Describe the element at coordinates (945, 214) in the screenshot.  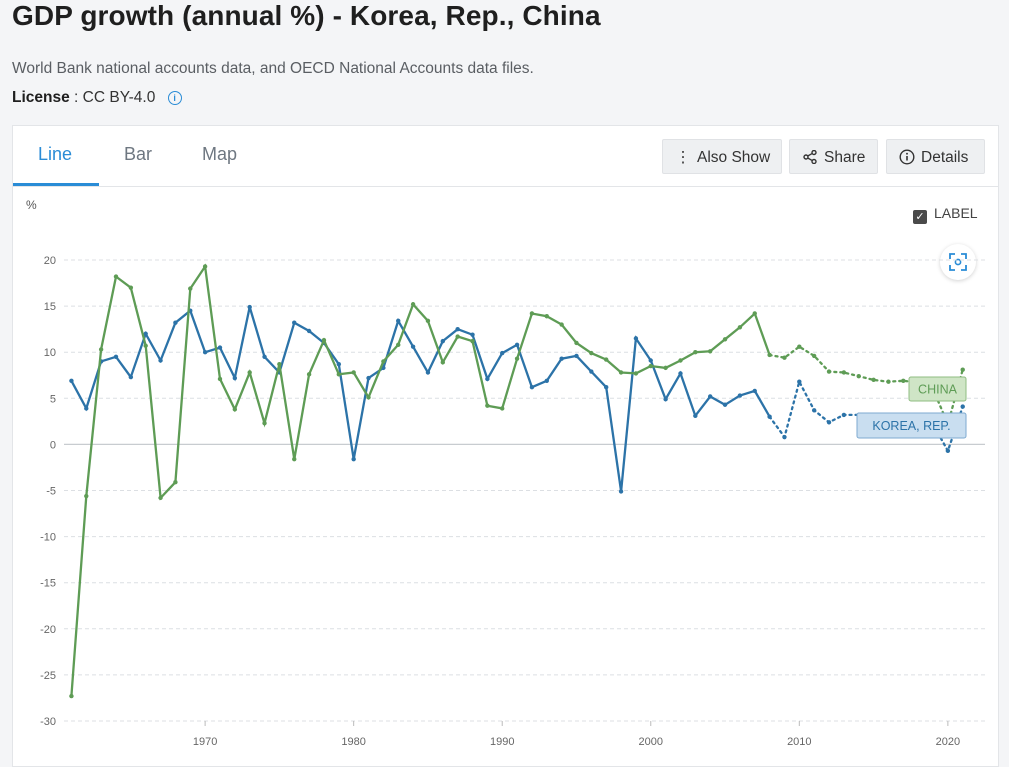
I see `label-toggle: ✓ LABEL` at that location.